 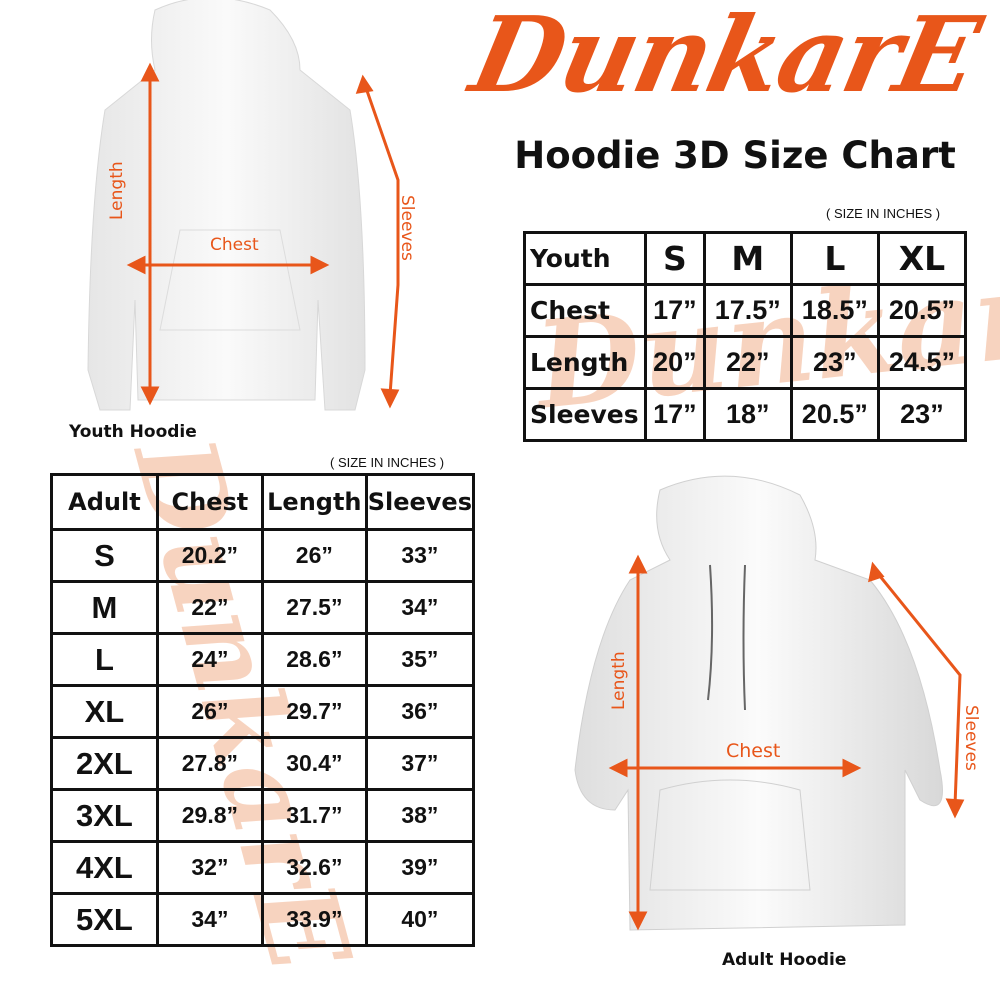 I want to click on table-cell: 29.8”, so click(x=209, y=815).